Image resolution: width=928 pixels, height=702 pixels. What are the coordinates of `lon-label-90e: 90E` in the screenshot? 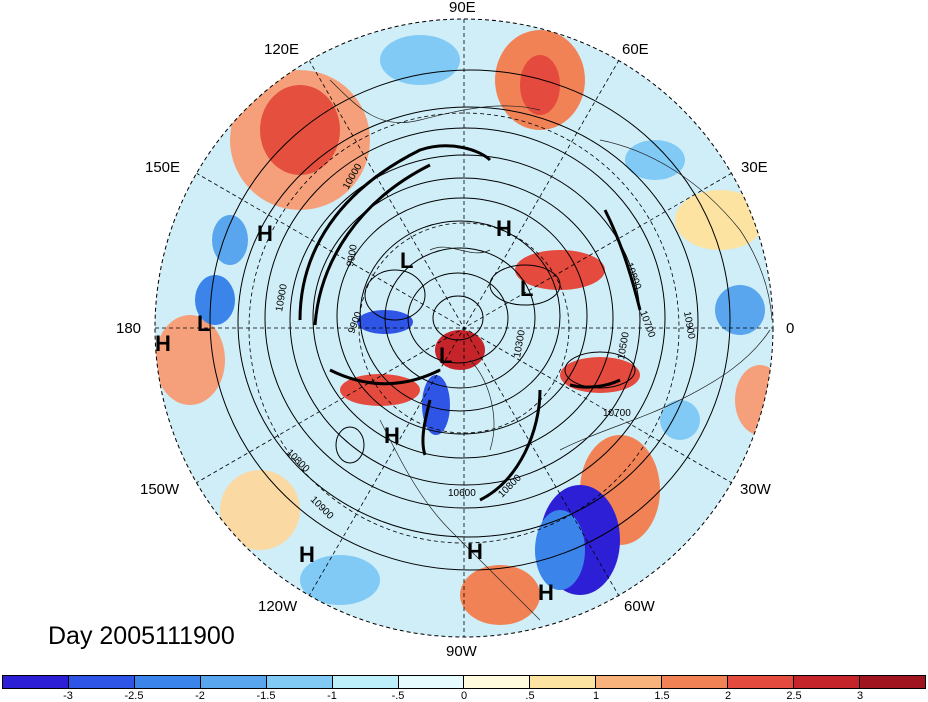 It's located at (462, 8).